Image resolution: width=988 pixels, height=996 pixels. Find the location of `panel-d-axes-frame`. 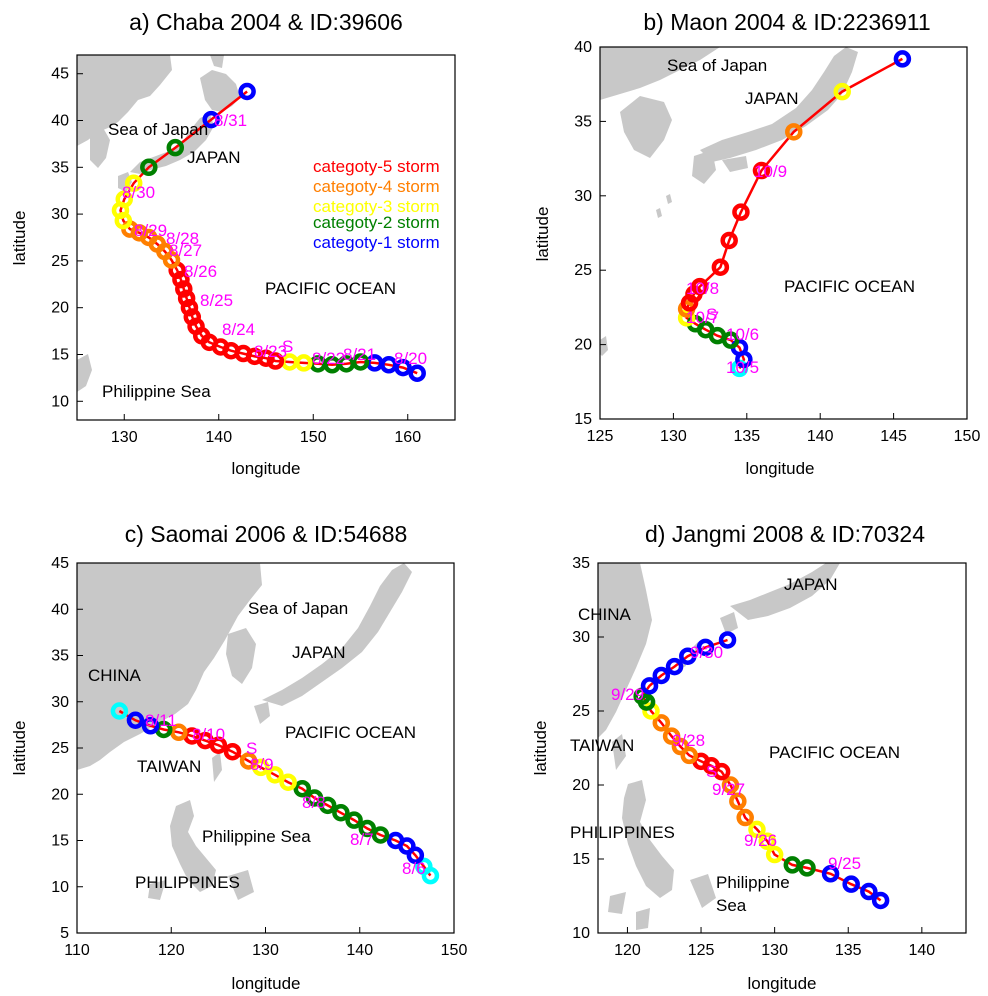

panel-d-axes-frame is located at coordinates (782, 748).